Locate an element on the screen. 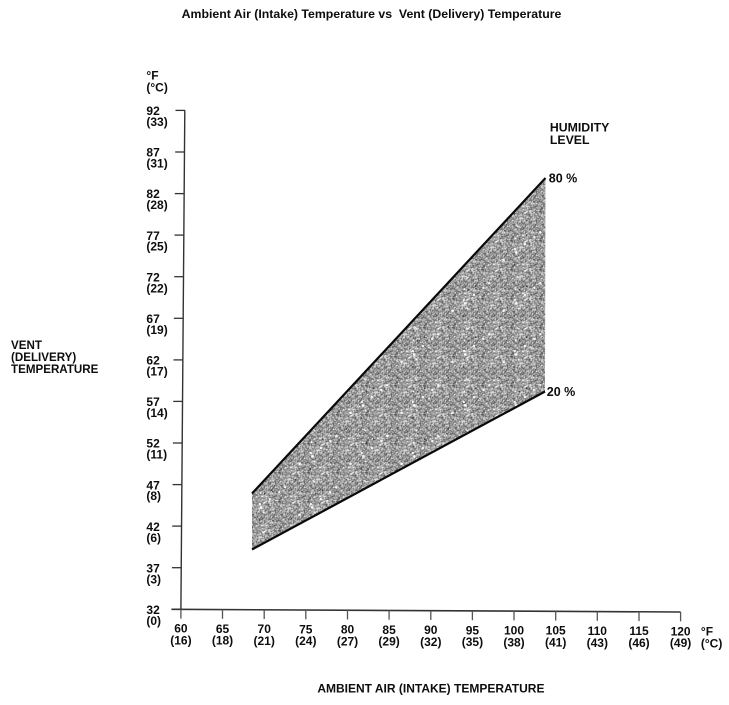  svg-text: (41) is located at coordinates (555, 643).